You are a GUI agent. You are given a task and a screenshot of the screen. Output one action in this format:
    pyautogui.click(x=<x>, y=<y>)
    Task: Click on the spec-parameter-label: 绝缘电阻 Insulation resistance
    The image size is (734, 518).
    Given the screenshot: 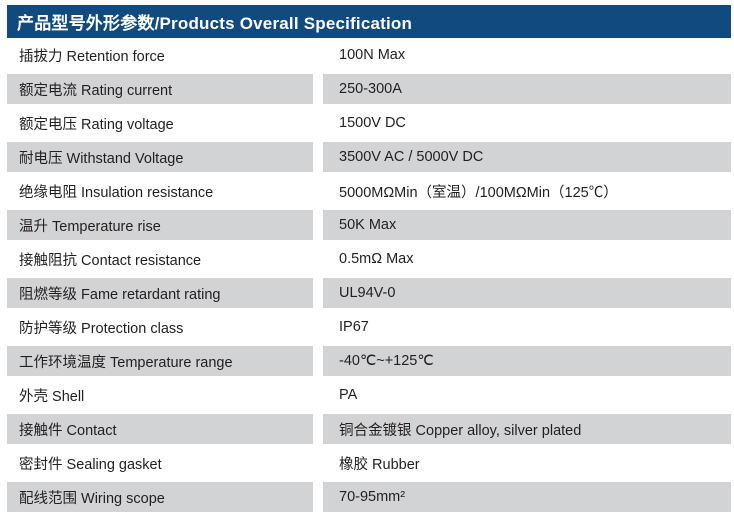 What is the action you would take?
    pyautogui.click(x=116, y=192)
    